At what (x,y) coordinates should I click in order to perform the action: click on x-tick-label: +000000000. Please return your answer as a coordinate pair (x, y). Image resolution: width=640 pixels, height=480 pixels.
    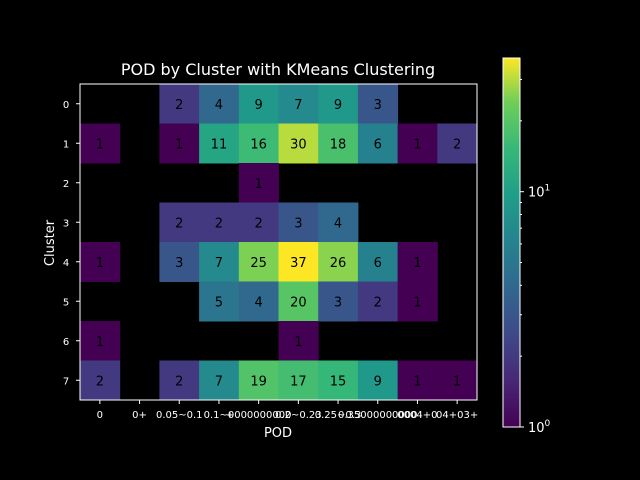
    Looking at the image, I should click on (259, 415).